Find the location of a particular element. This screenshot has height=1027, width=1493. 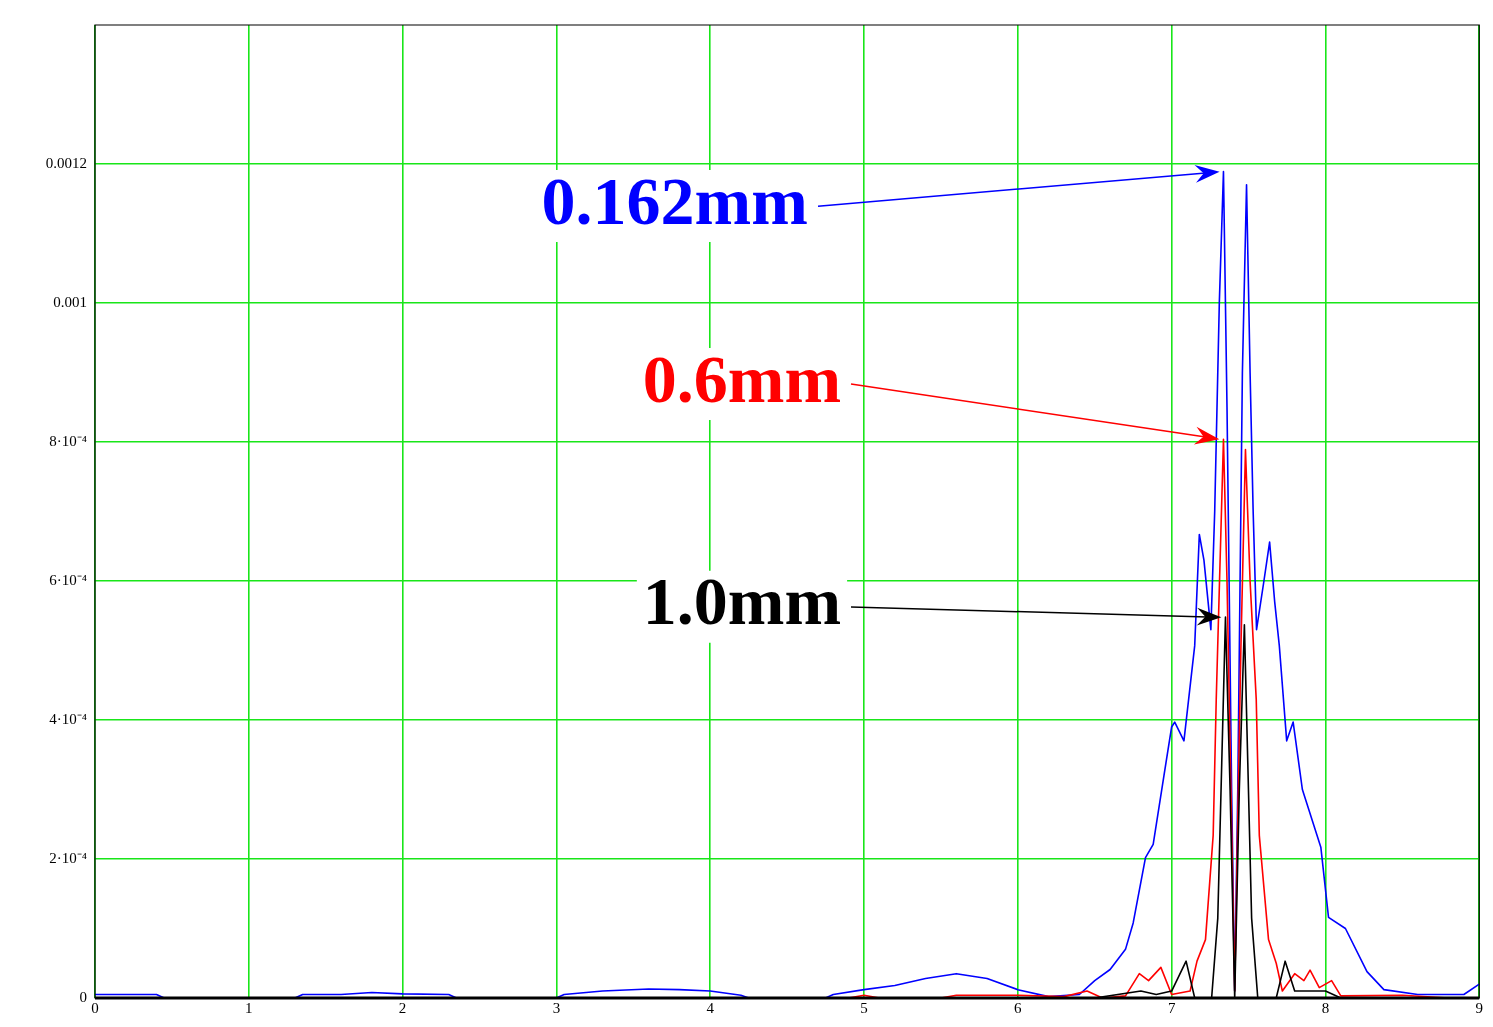

x-tick-label: 7 is located at coordinates (1171, 1007).